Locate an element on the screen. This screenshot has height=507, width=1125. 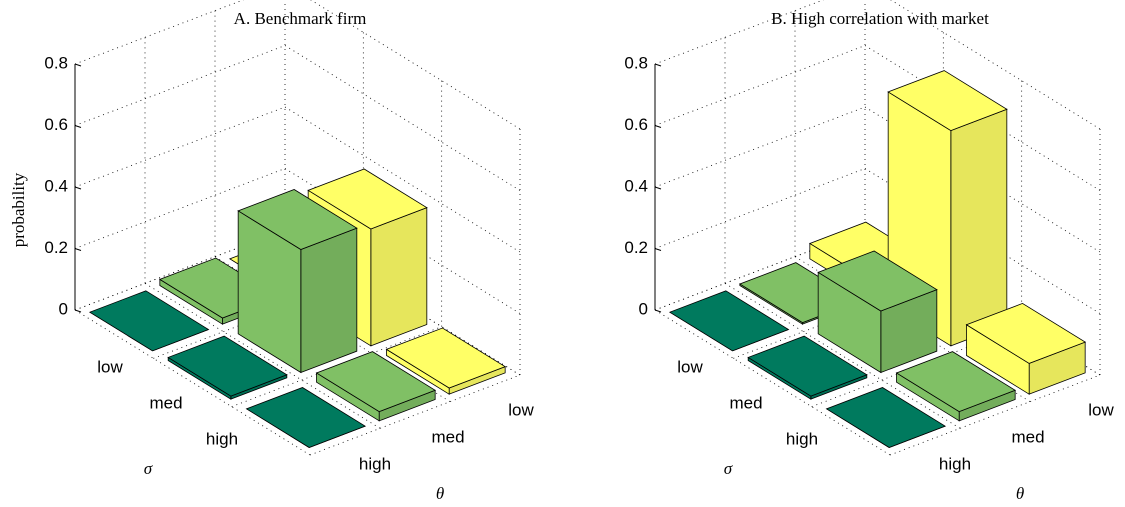
z-axis-label: probability is located at coordinates (18, 209).